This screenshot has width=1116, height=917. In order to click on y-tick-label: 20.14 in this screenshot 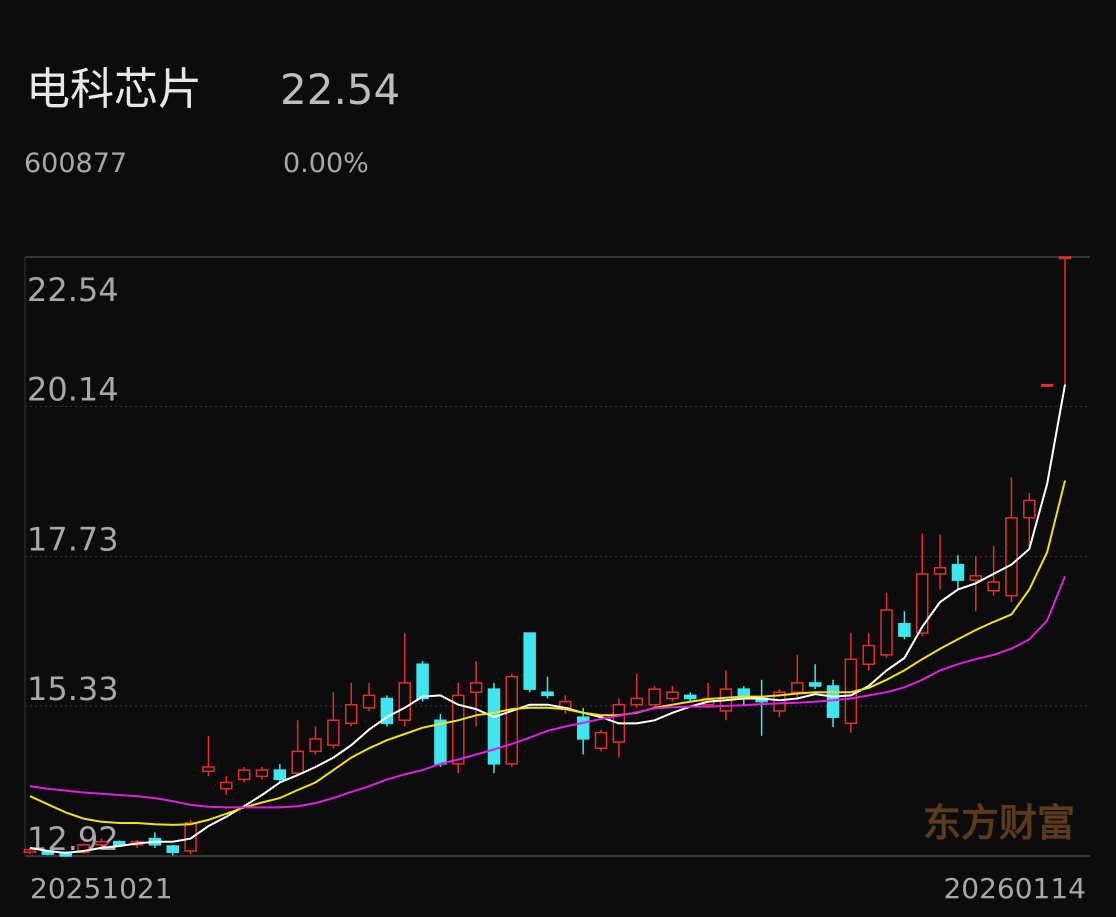, I will do `click(73, 389)`.